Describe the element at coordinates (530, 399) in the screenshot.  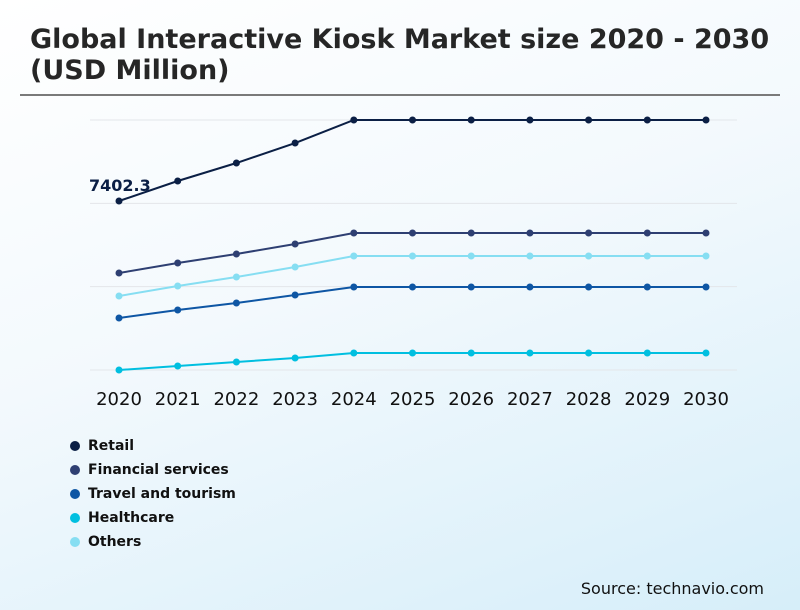
I see `x-tick-label: 2027` at that location.